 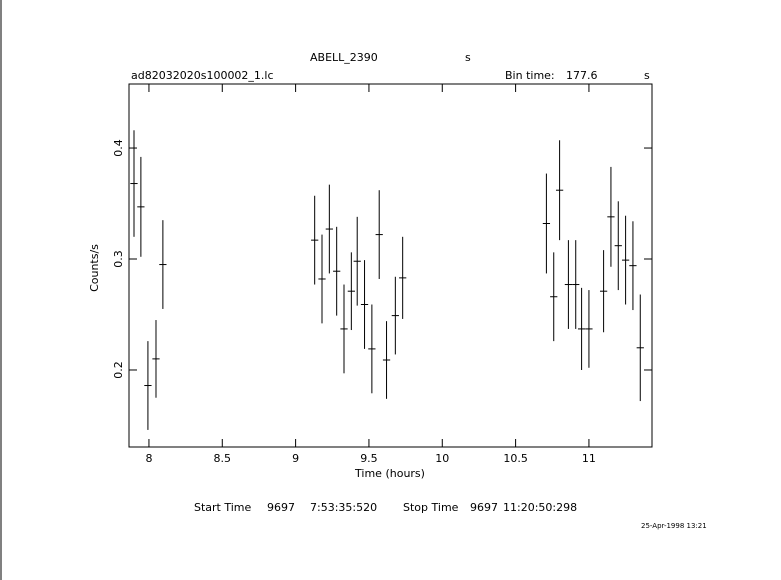 I want to click on y-tick-label: 0.4, so click(x=118, y=148).